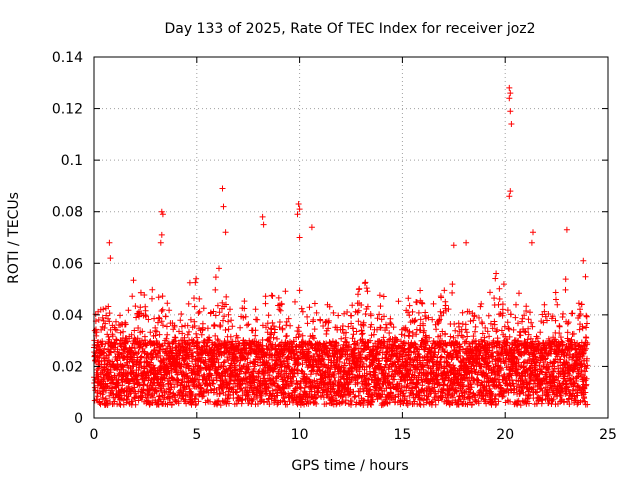 Image resolution: width=640 pixels, height=480 pixels. Describe the element at coordinates (196, 435) in the screenshot. I see `x-tick-label: 5` at that location.